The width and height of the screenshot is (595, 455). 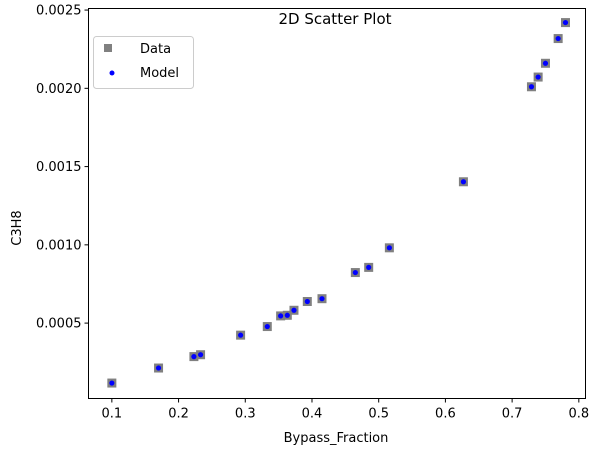 I want to click on x-tick-label: 0.2, so click(x=178, y=414).